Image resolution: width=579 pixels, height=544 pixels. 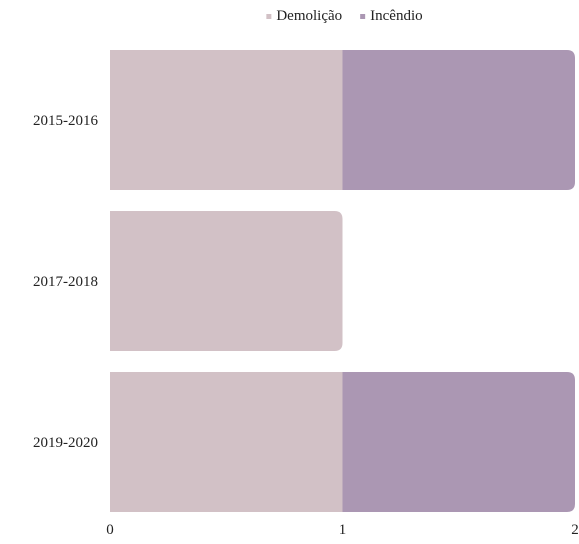 What do you see at coordinates (110, 530) in the screenshot?
I see `x-tick-label-0: 0` at bounding box center [110, 530].